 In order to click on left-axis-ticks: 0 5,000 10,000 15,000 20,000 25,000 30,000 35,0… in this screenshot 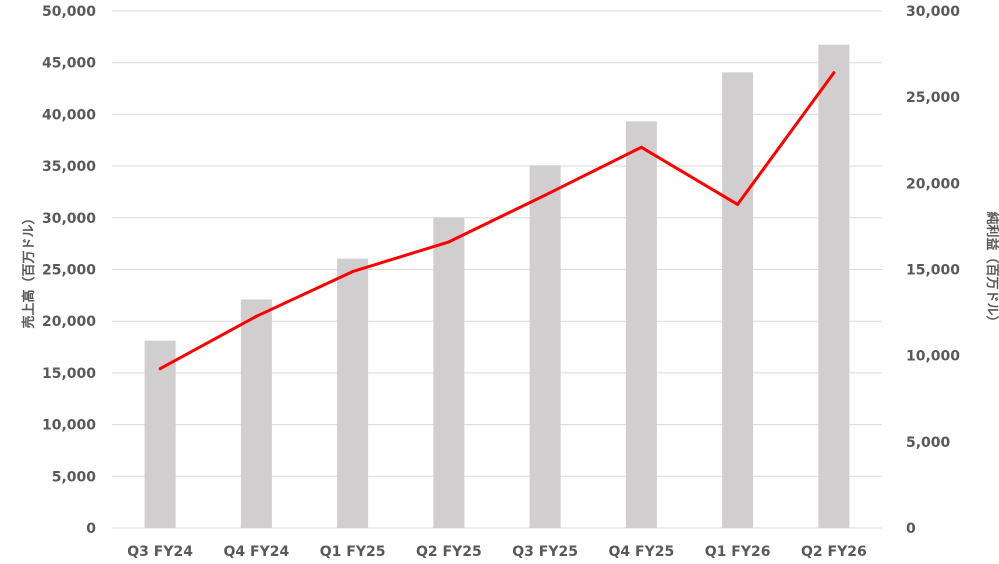, I will do `click(69, 270)`.